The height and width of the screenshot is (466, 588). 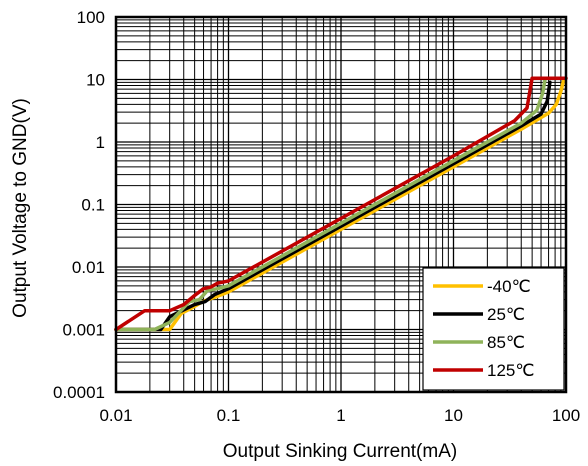 I want to click on y-tick-label: 100, so click(x=91, y=17).